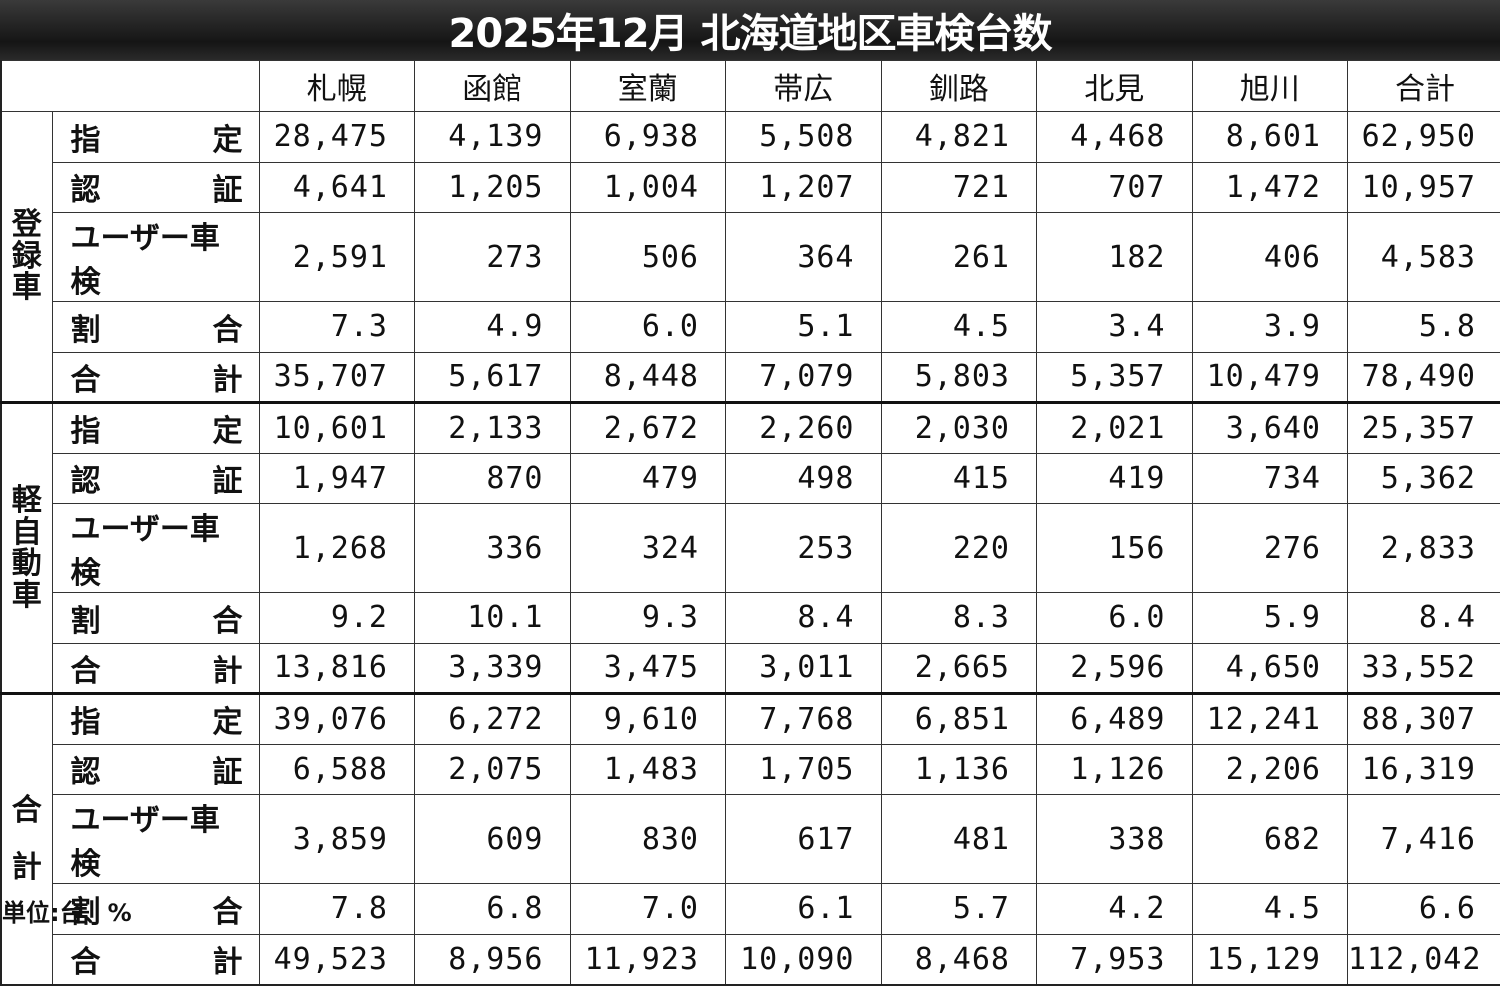 The height and width of the screenshot is (986, 1500). Describe the element at coordinates (1115, 668) in the screenshot. I see `value-cell: 2,596` at that location.